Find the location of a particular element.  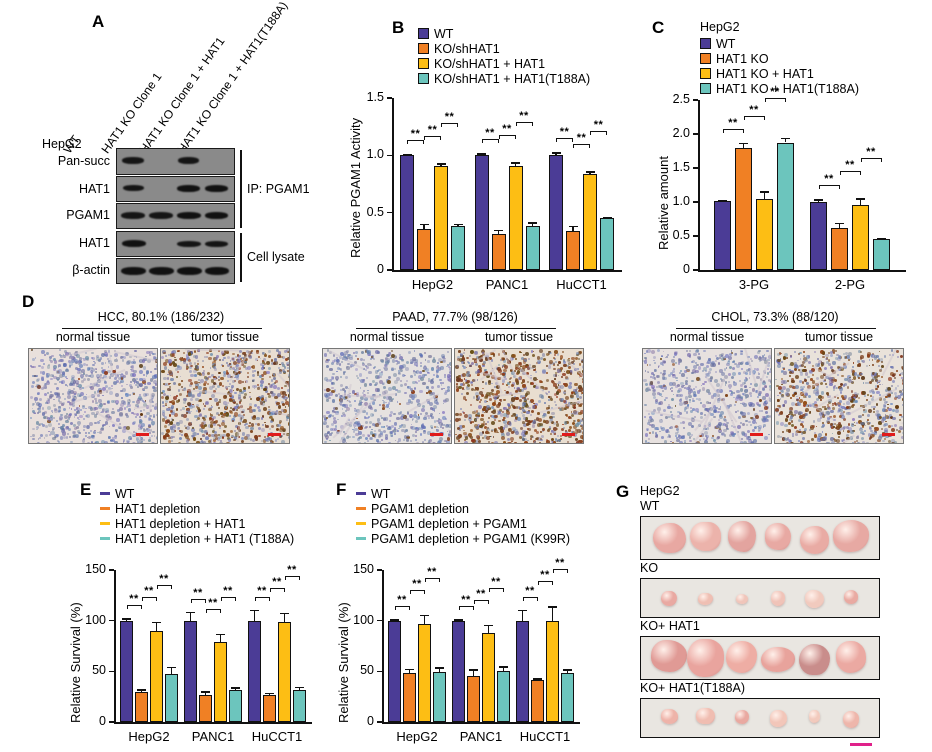

legend-swatch-wt is located at coordinates (423, 33).